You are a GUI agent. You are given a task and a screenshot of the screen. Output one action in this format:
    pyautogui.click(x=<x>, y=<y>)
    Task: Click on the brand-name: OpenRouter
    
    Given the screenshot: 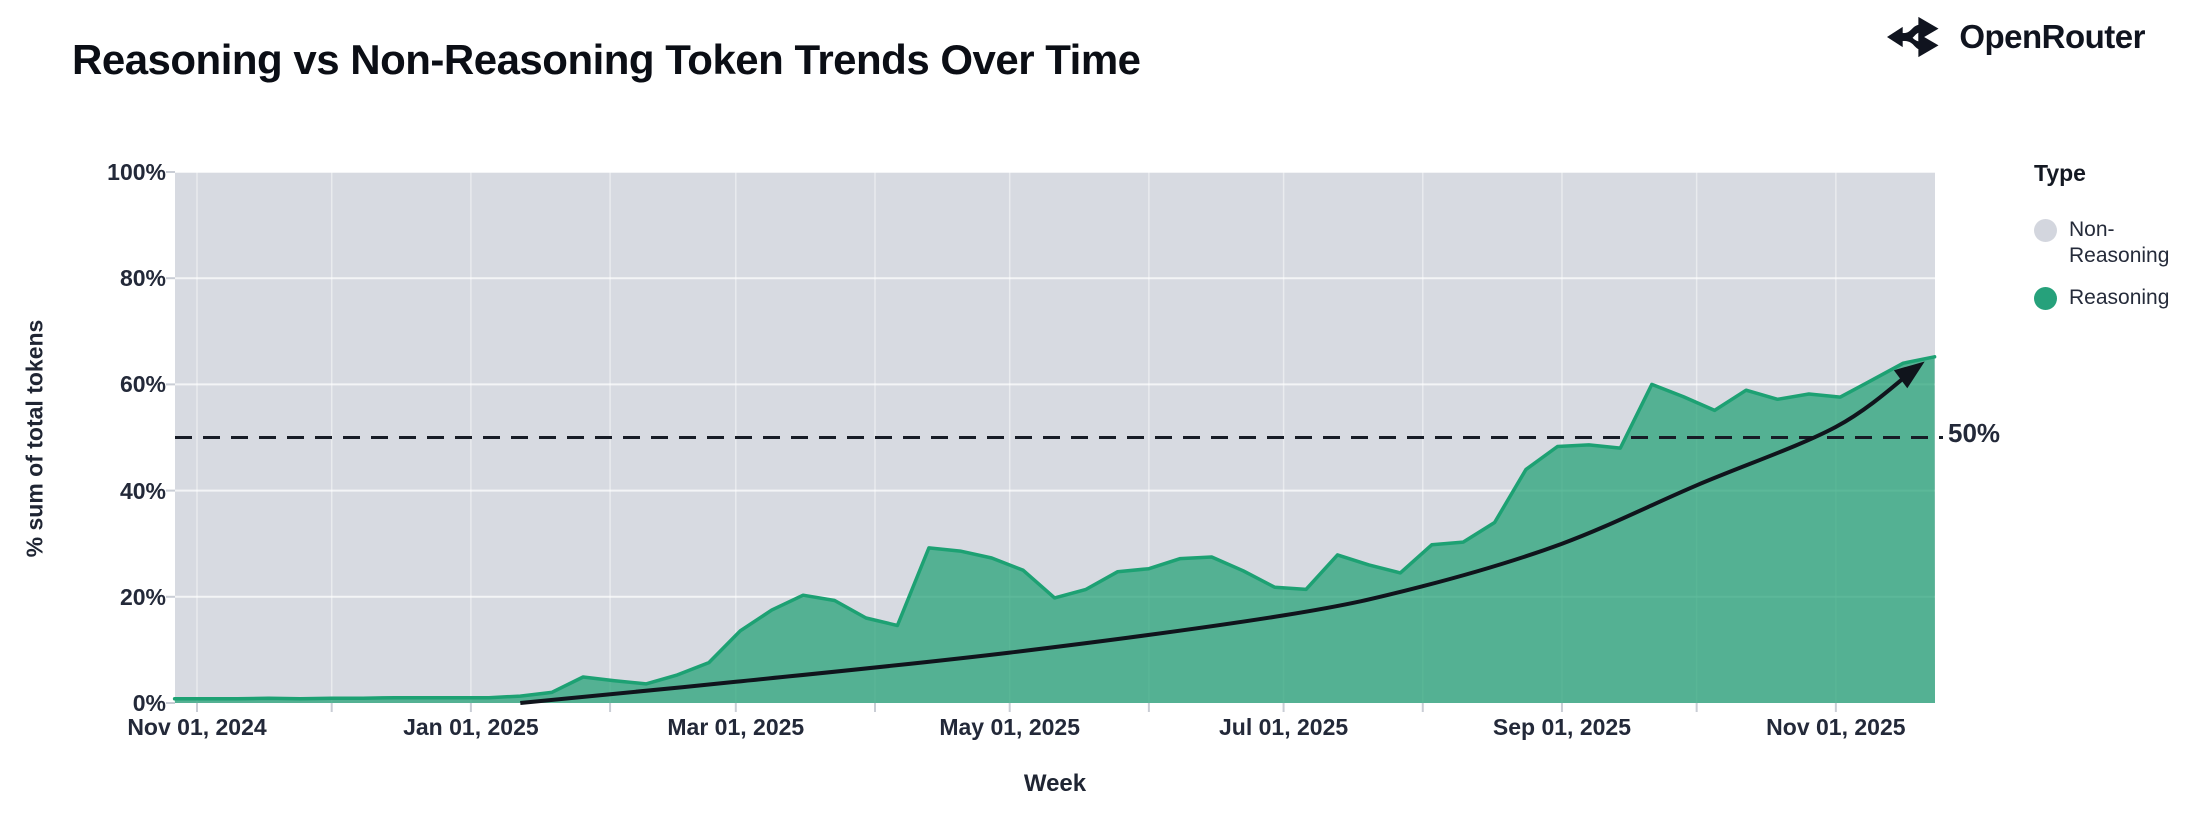 What is the action you would take?
    pyautogui.click(x=2052, y=36)
    